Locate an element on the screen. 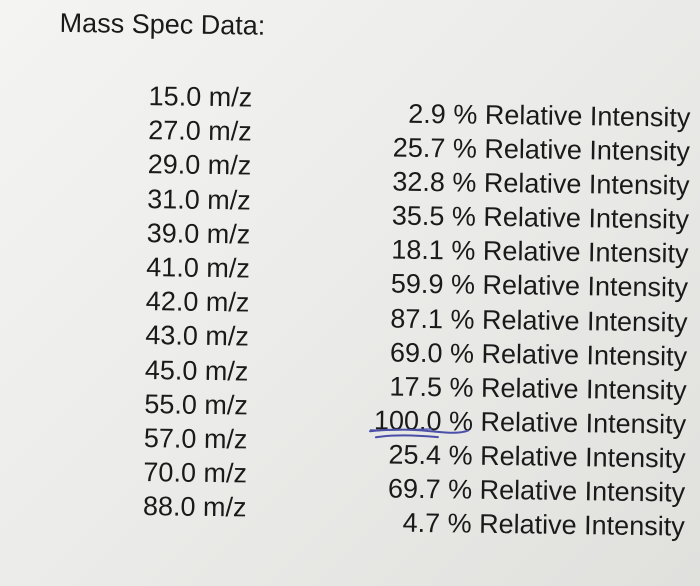  mz-value: 70.0 m/z is located at coordinates (195, 473).